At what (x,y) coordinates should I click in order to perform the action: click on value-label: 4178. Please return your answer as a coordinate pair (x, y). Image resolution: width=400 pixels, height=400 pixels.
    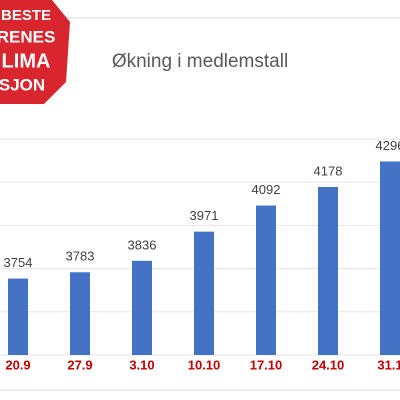
    Looking at the image, I should click on (328, 170).